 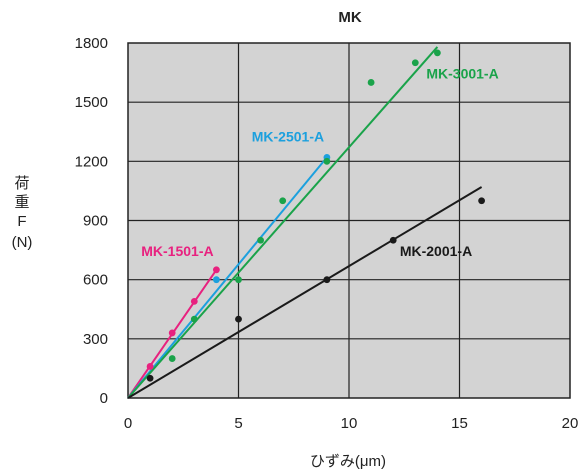 I want to click on chart-title: MK, so click(x=349, y=17).